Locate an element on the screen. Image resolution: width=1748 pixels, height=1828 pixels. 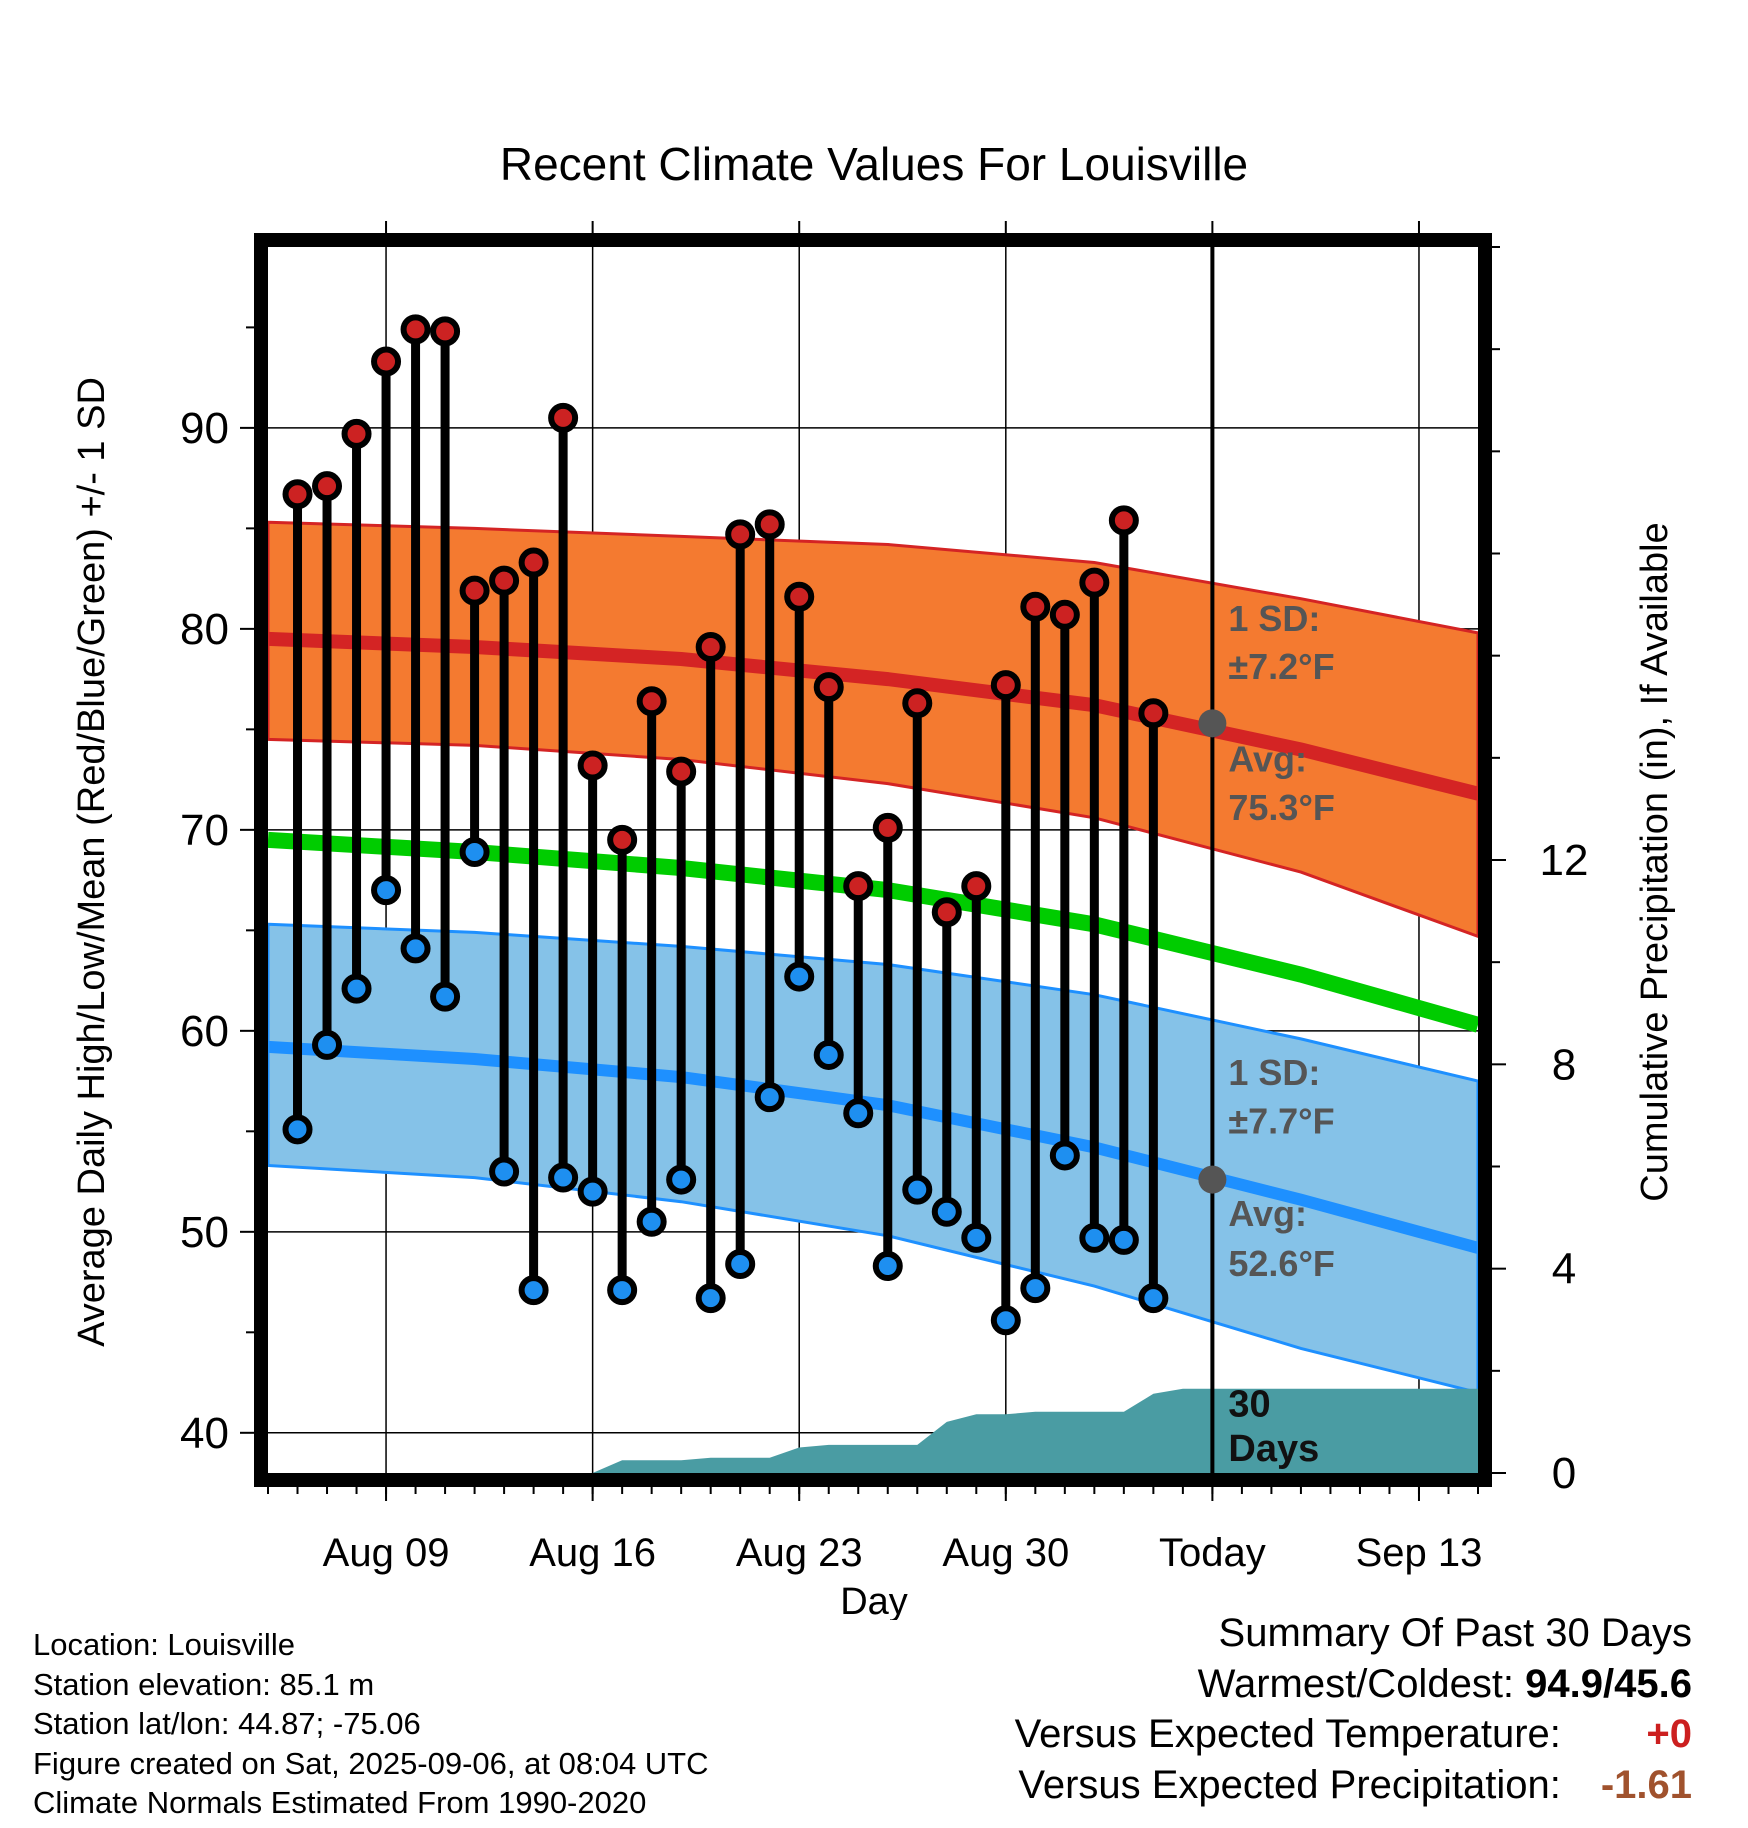
high-sd-label: 1 SD: is located at coordinates (1274, 618).